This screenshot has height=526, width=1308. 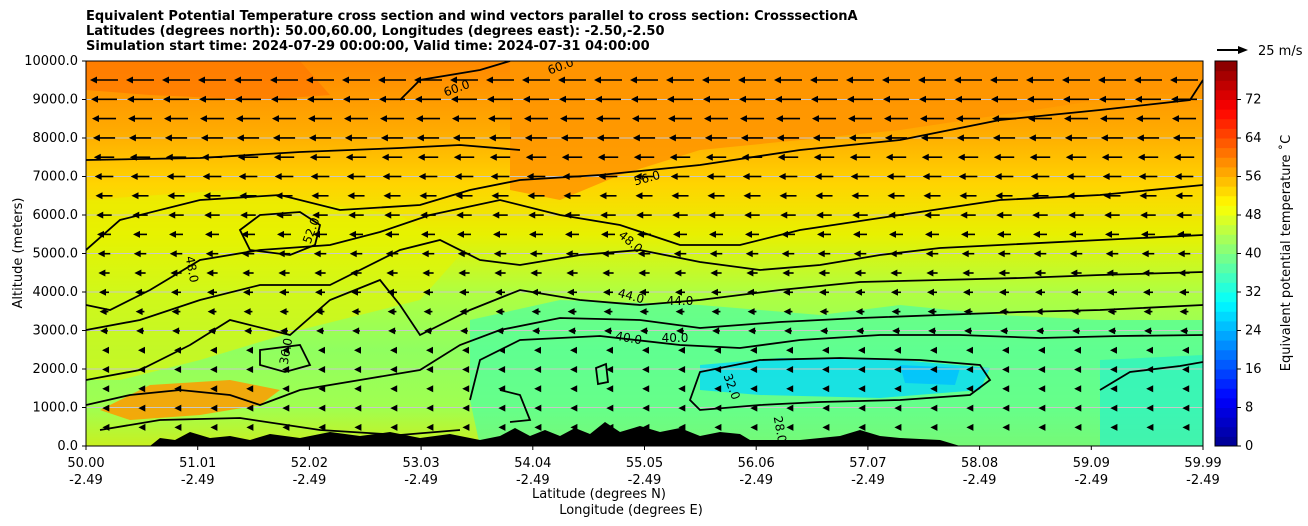 I want to click on x-tick-label-lat: 51.01, so click(x=197, y=463).